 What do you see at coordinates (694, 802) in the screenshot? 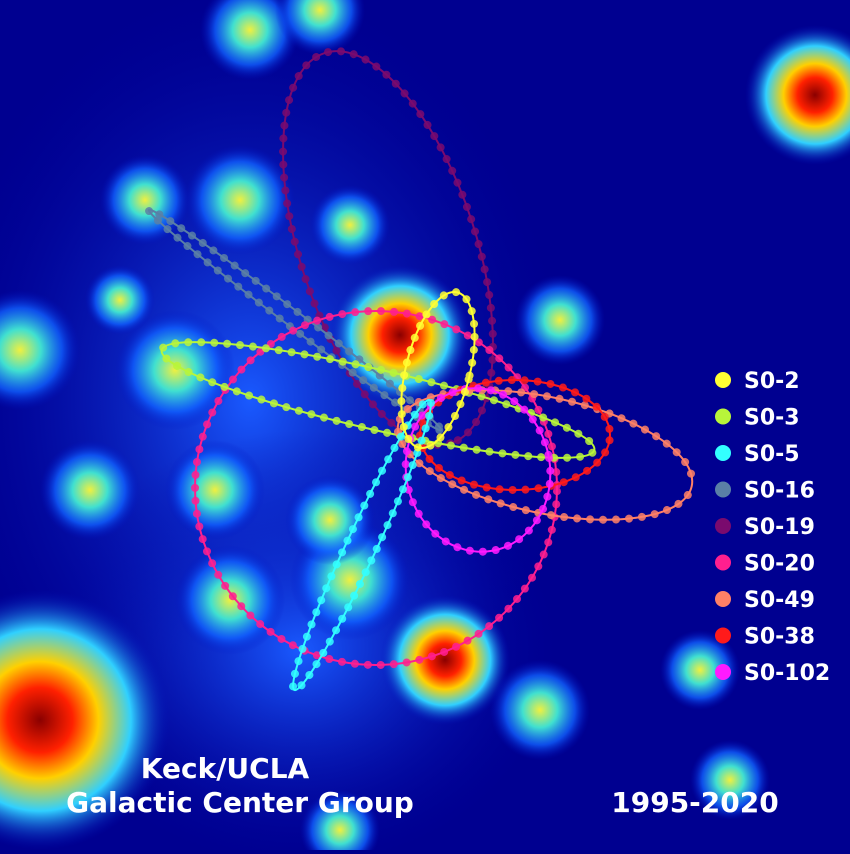
I see `years: 1995-2020` at bounding box center [694, 802].